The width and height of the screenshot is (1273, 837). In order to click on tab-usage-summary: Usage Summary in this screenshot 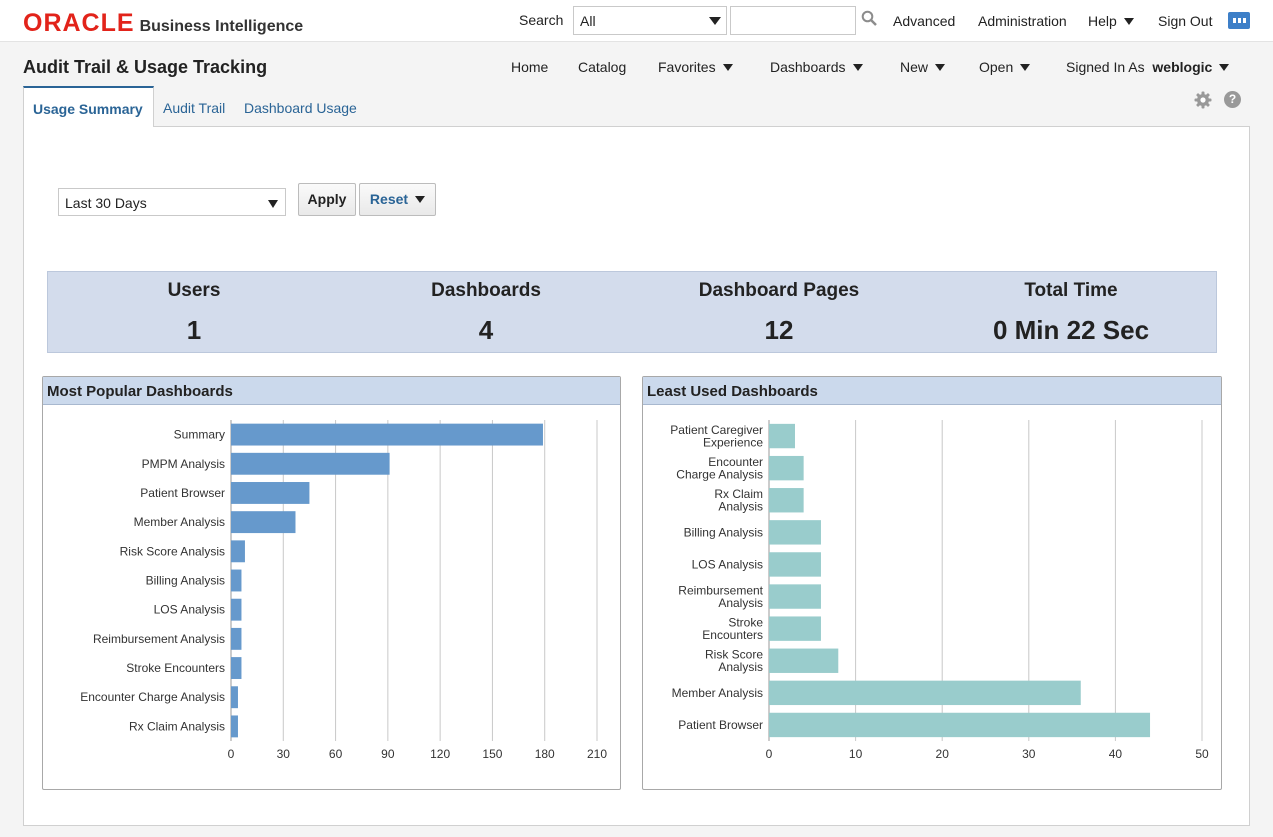, I will do `click(88, 106)`.